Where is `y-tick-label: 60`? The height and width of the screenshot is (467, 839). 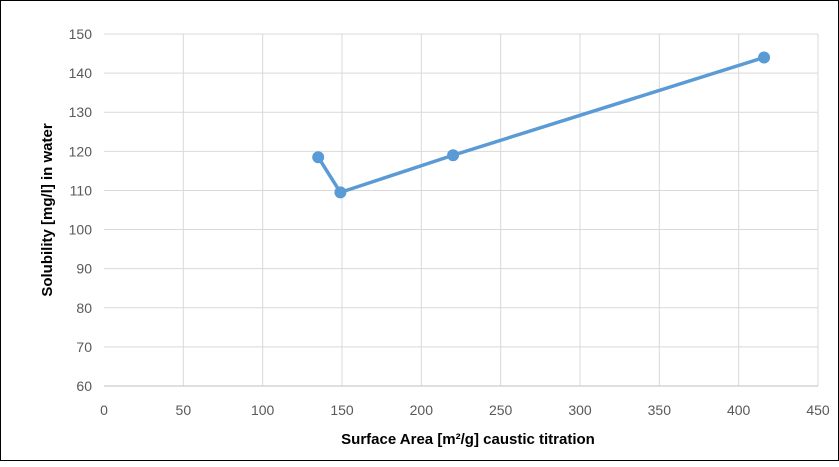
y-tick-label: 60 is located at coordinates (84, 386).